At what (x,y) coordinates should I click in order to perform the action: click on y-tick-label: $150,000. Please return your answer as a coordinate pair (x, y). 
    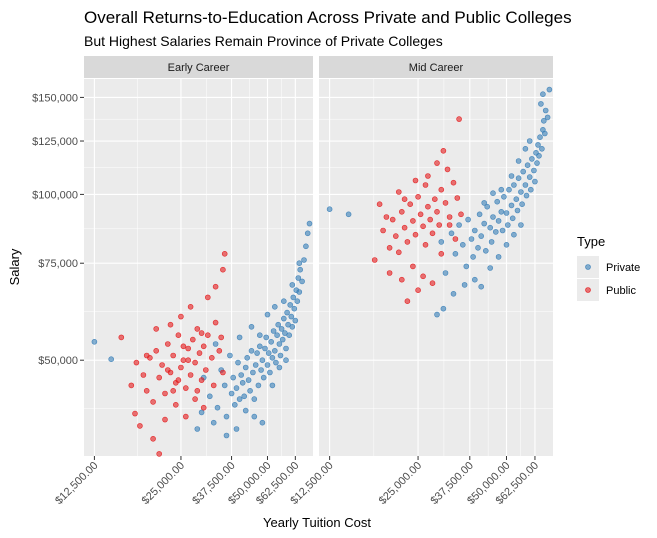
    Looking at the image, I should click on (55, 98).